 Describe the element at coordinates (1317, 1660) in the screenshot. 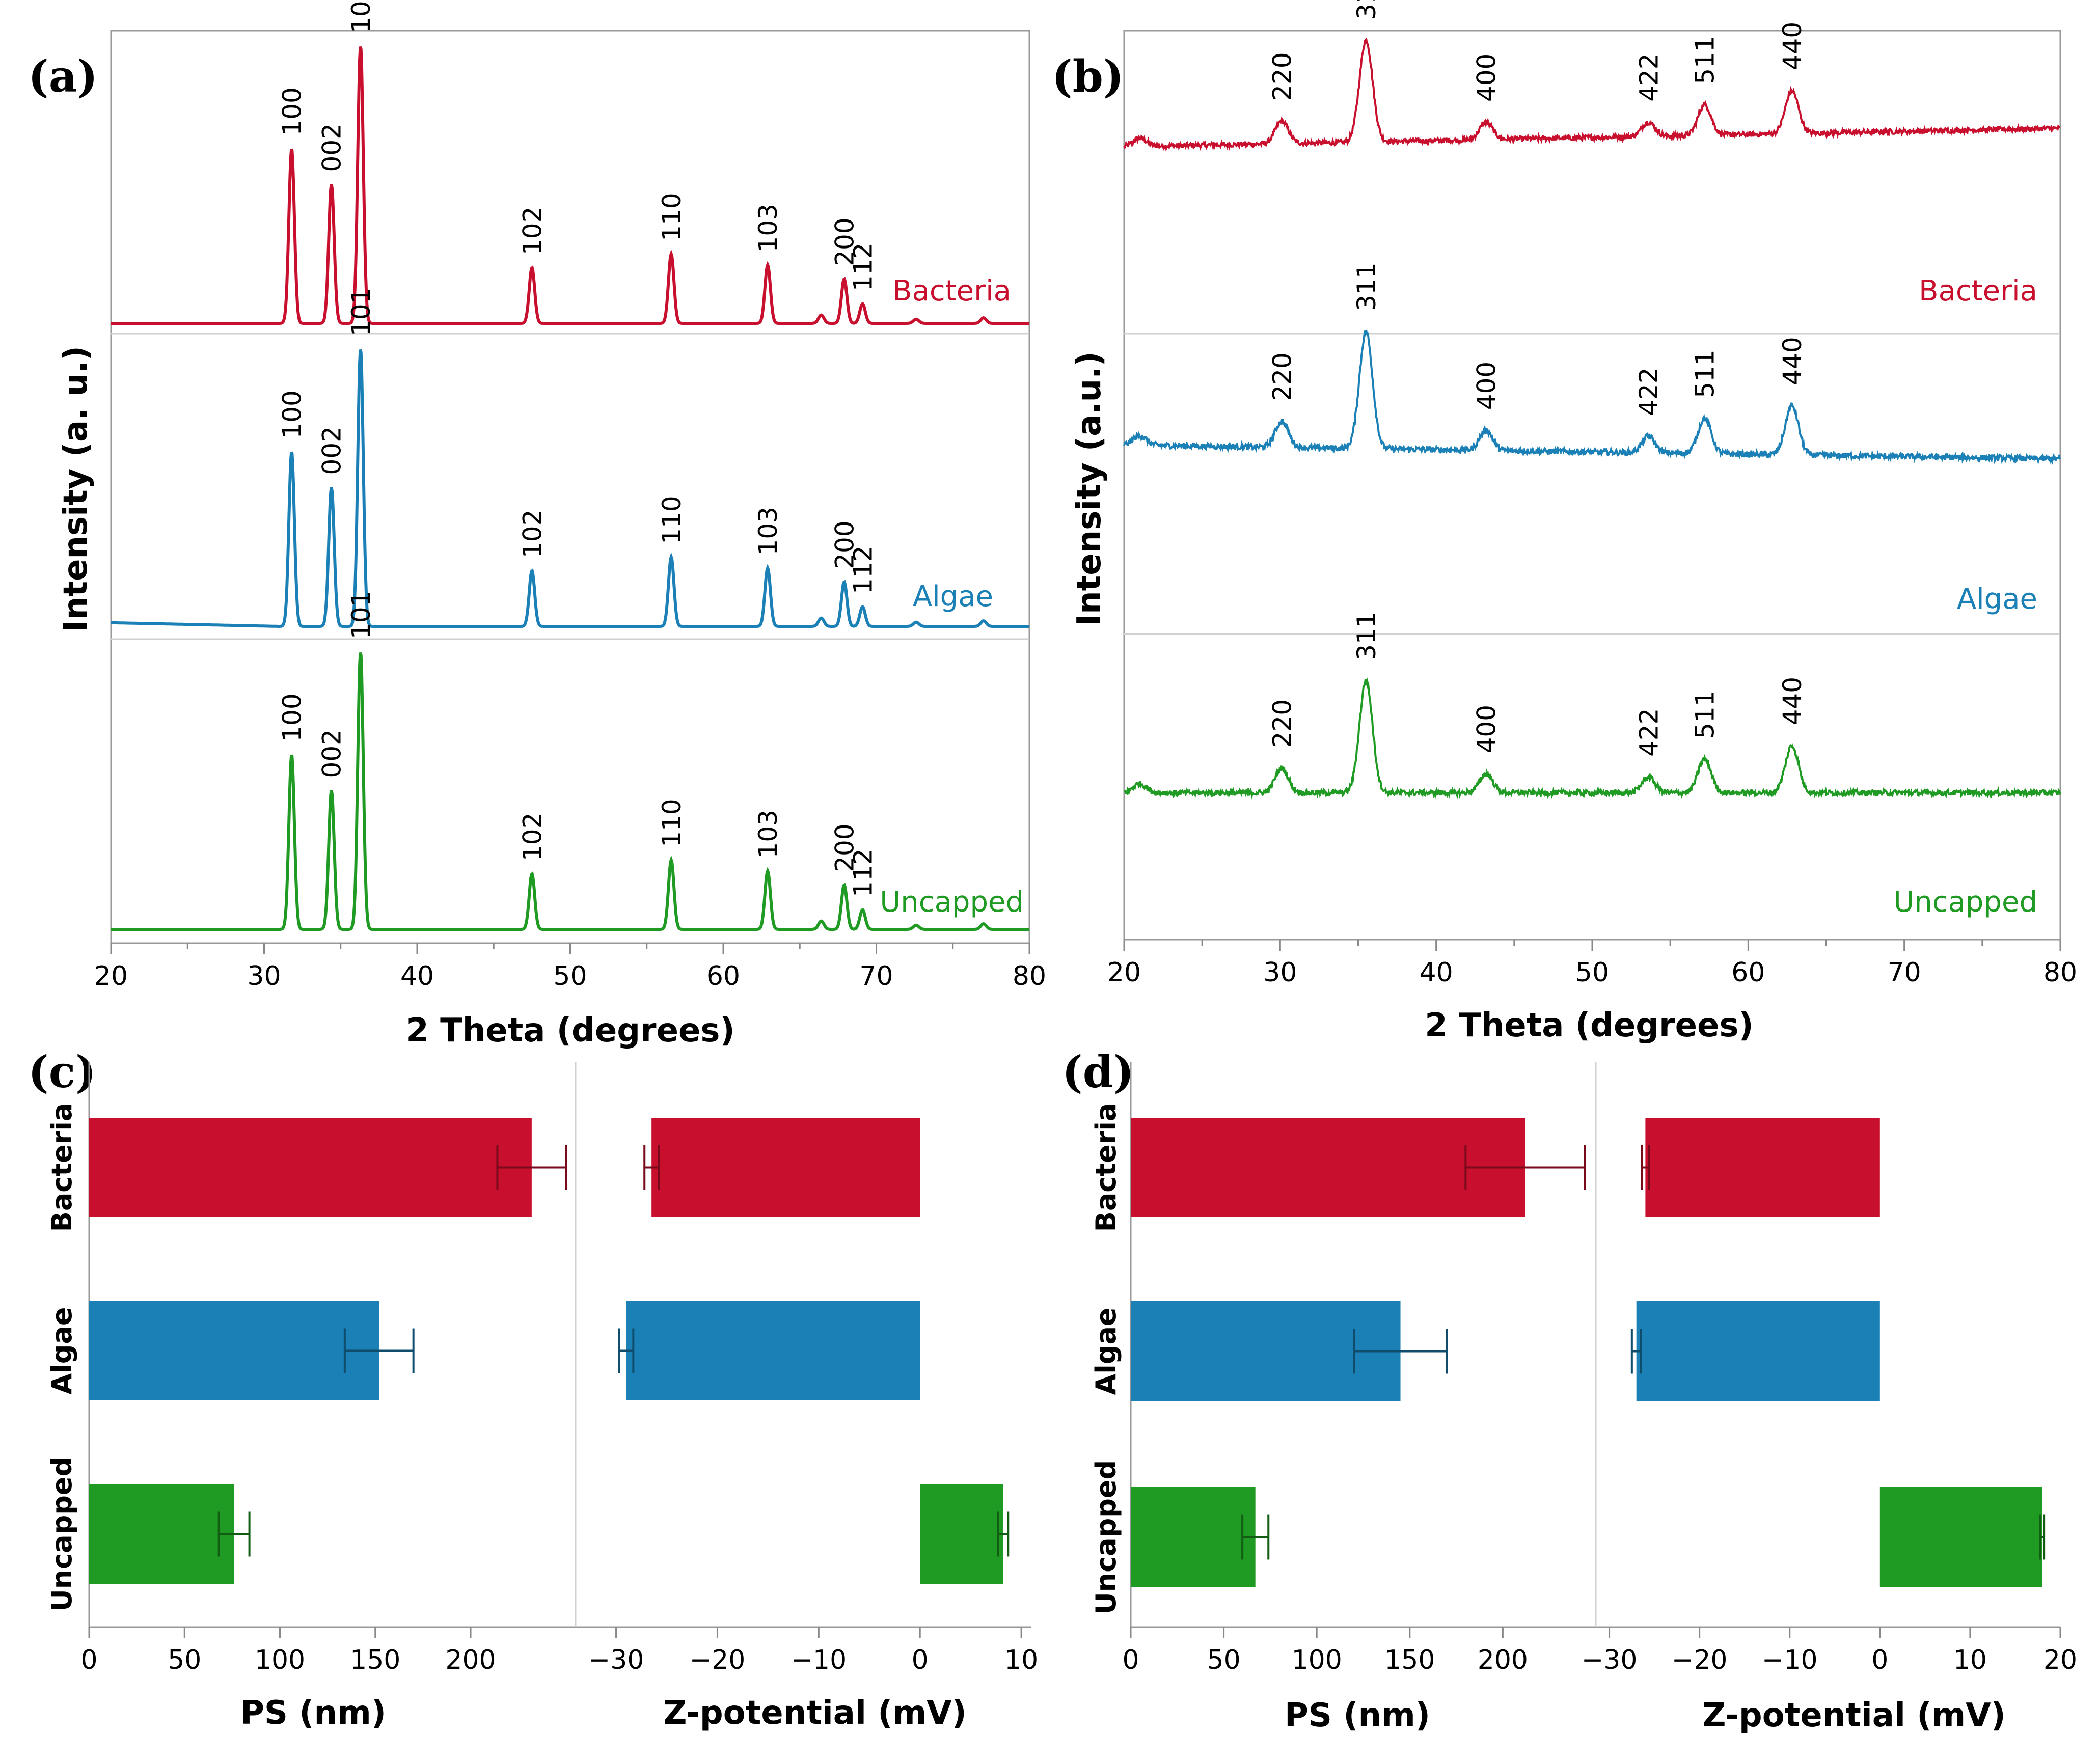

I see `ps-tick-label: 100` at that location.